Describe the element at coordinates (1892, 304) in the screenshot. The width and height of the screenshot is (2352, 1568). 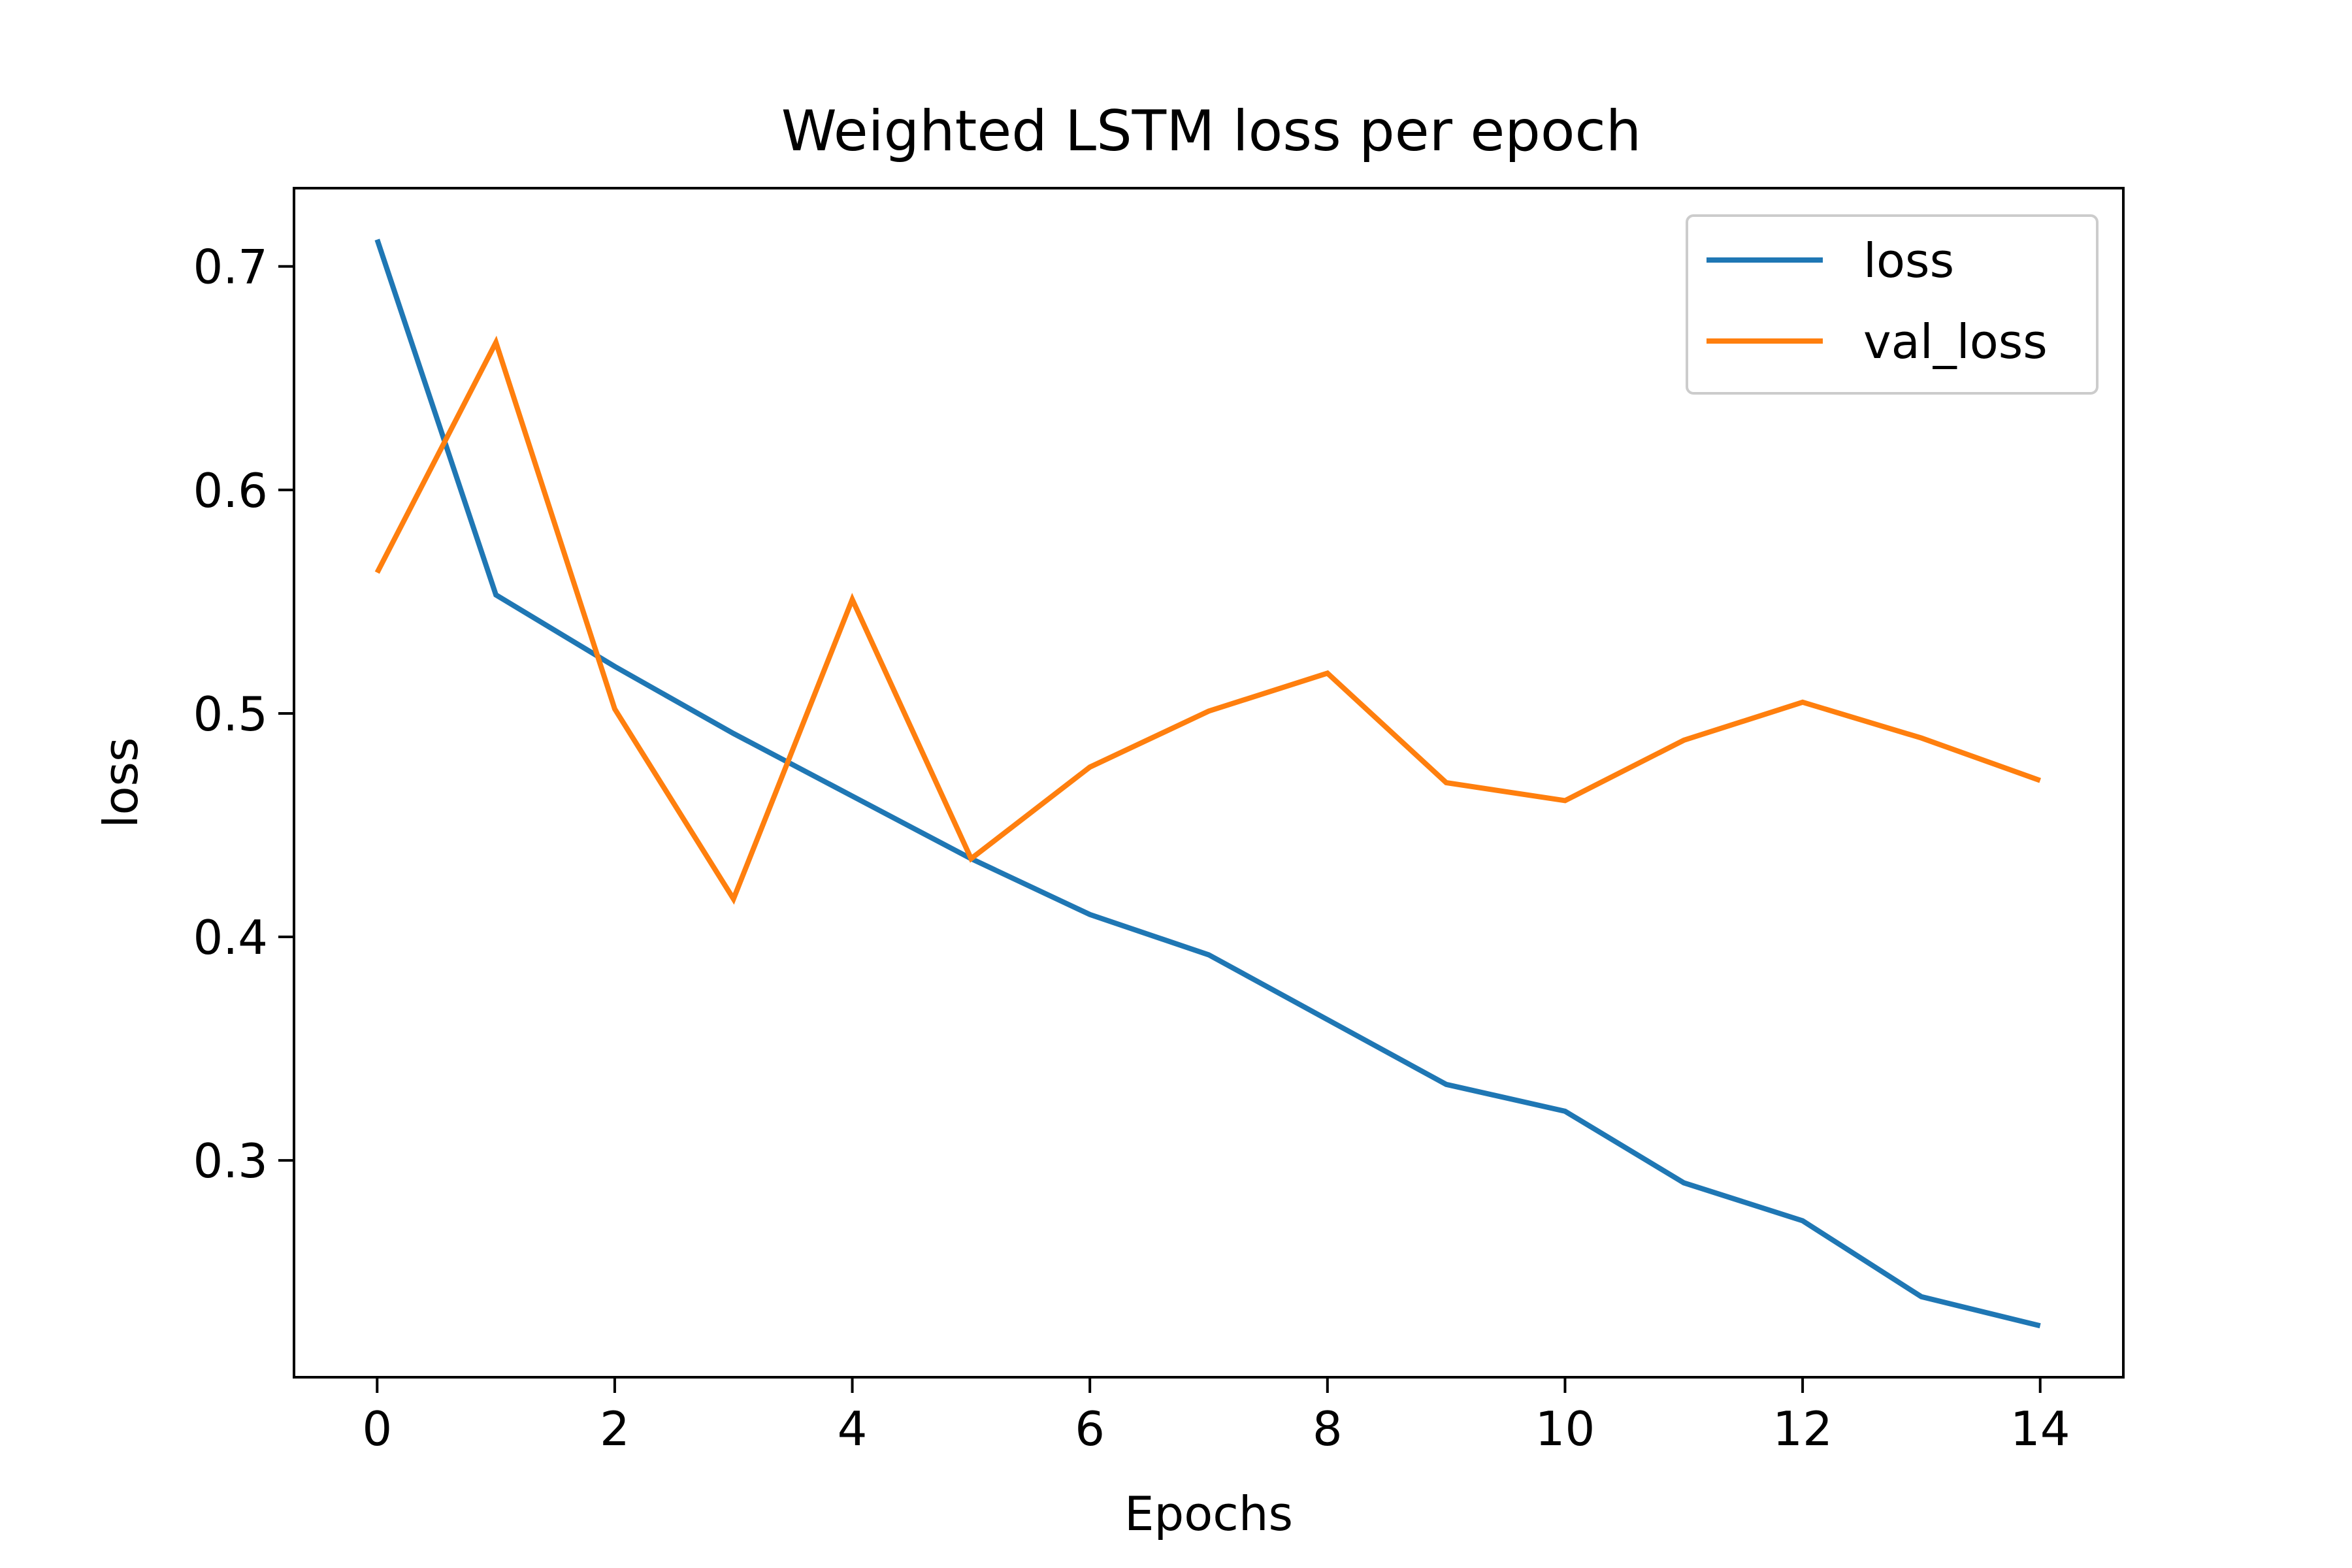
I see `legend: loss val_loss` at that location.